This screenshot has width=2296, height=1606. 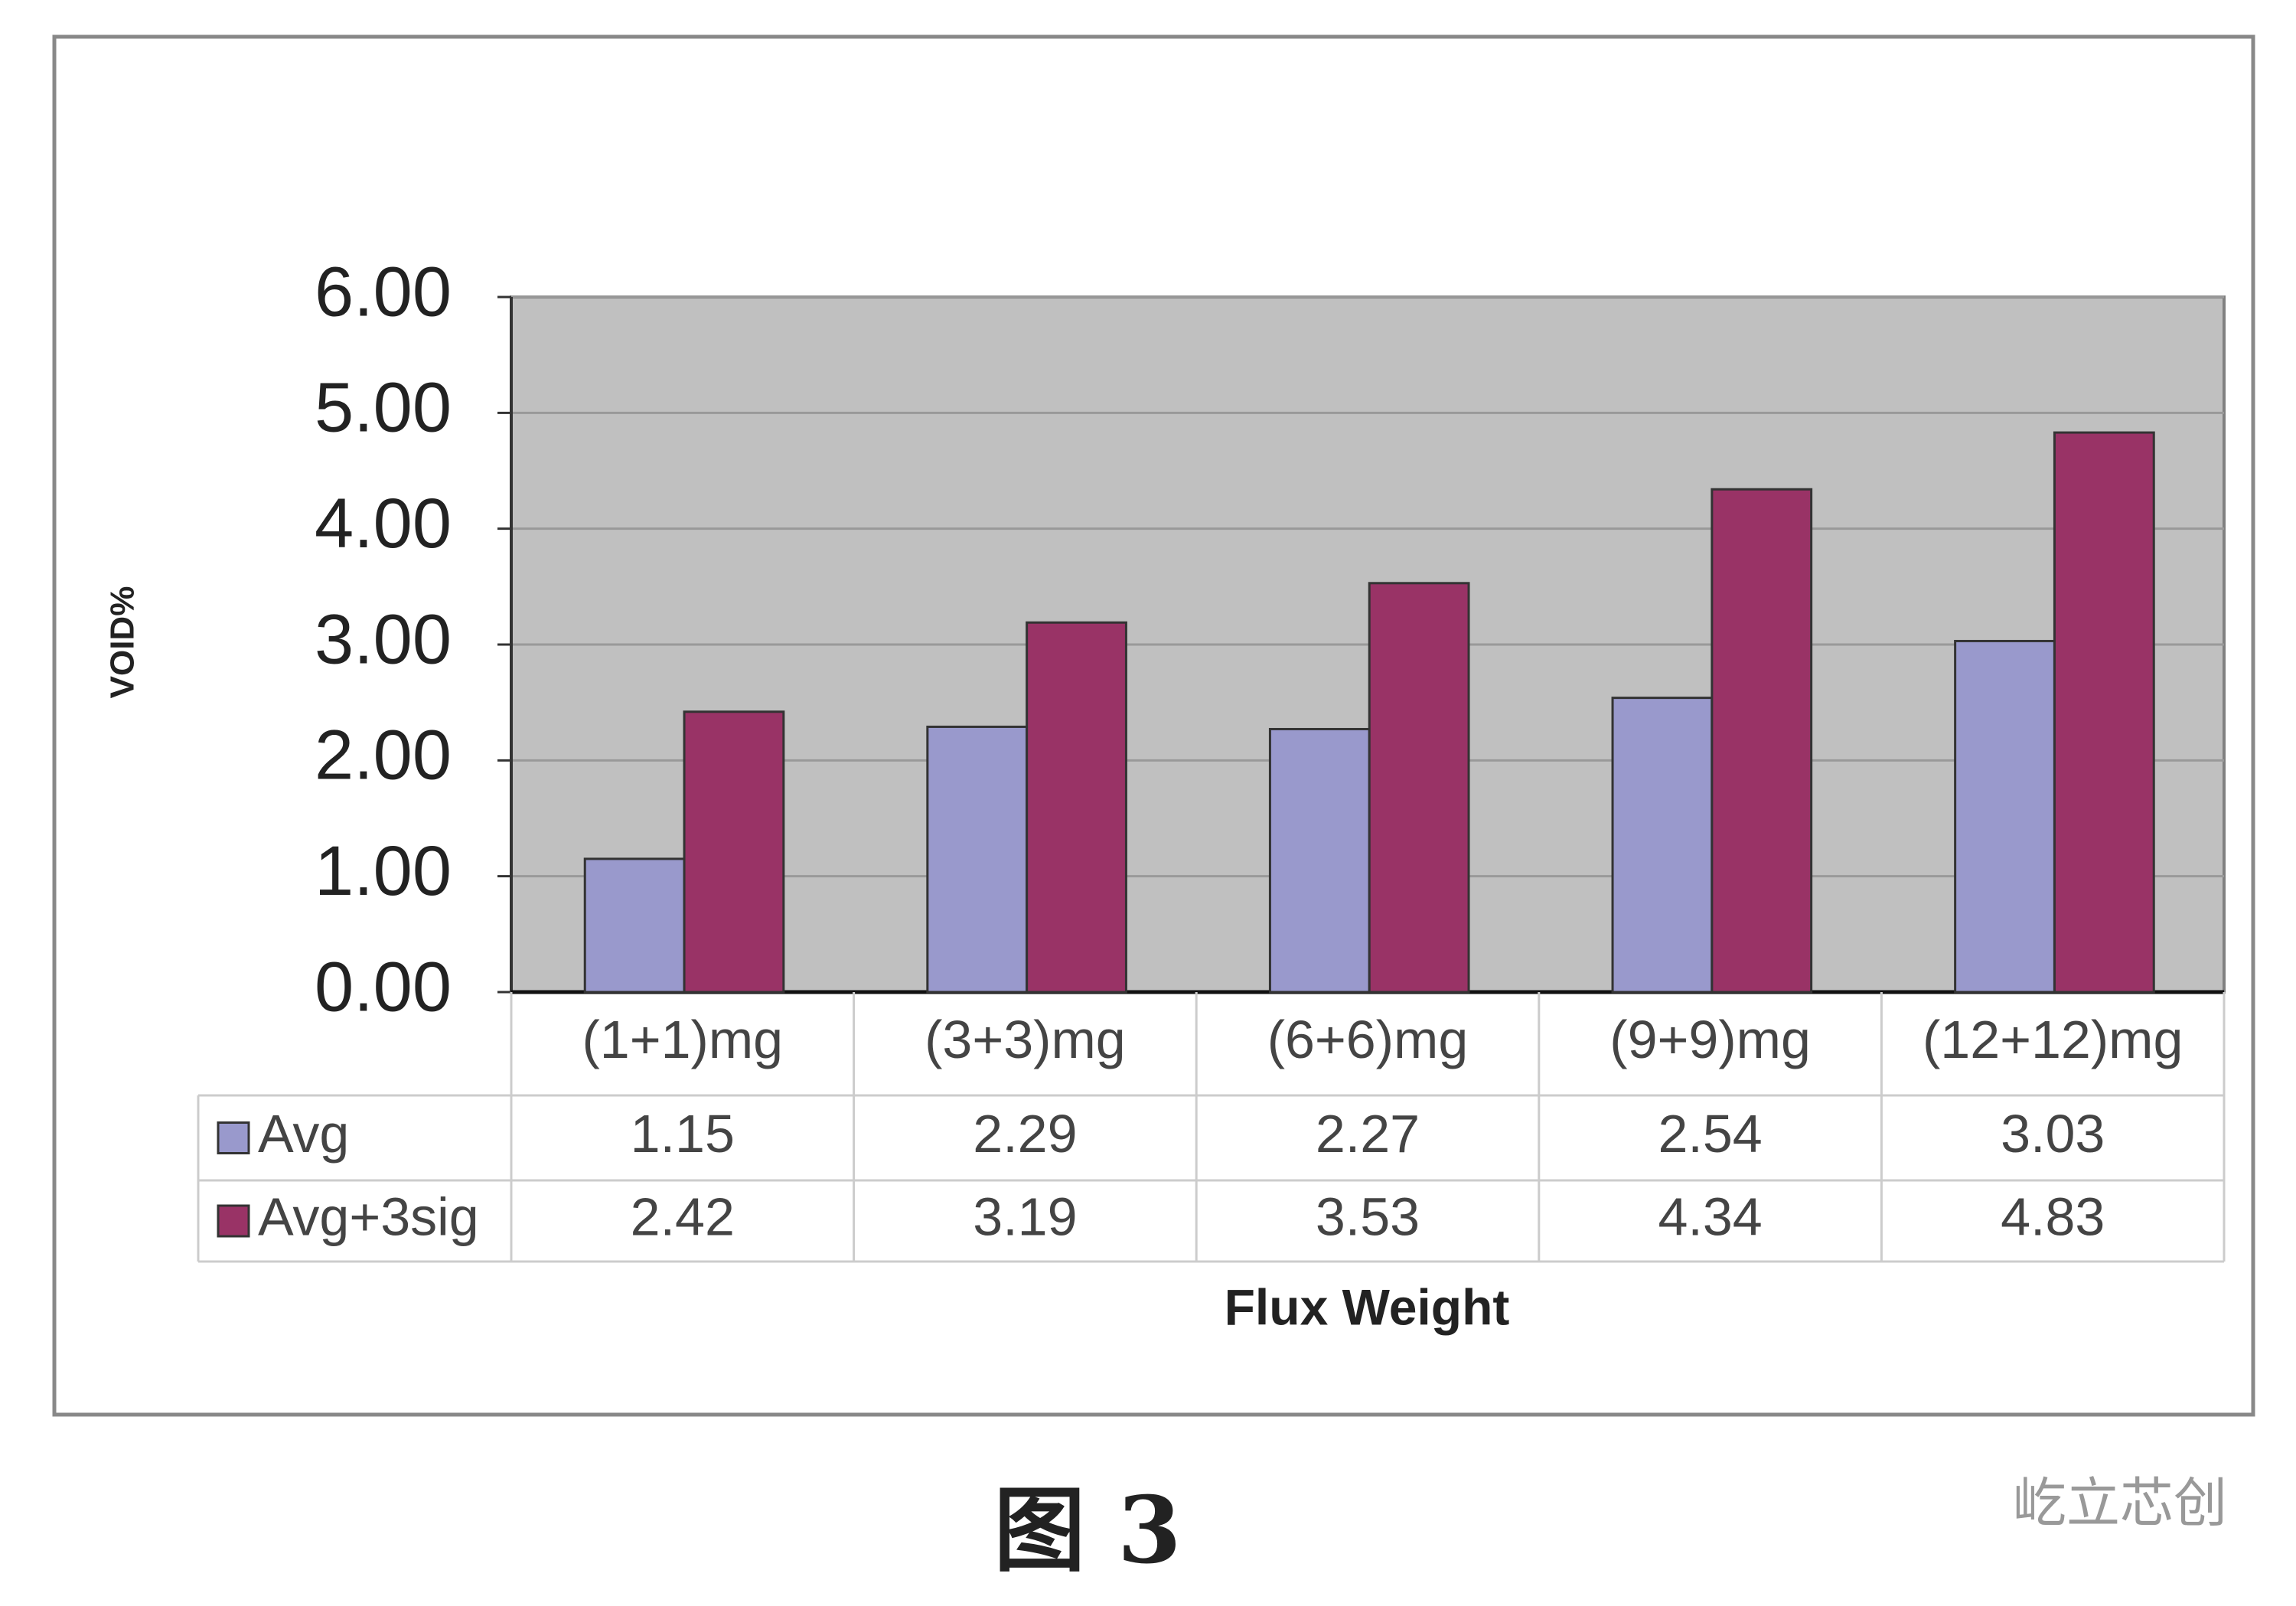 What do you see at coordinates (1368, 1134) in the screenshot?
I see `table-value: 2.27` at bounding box center [1368, 1134].